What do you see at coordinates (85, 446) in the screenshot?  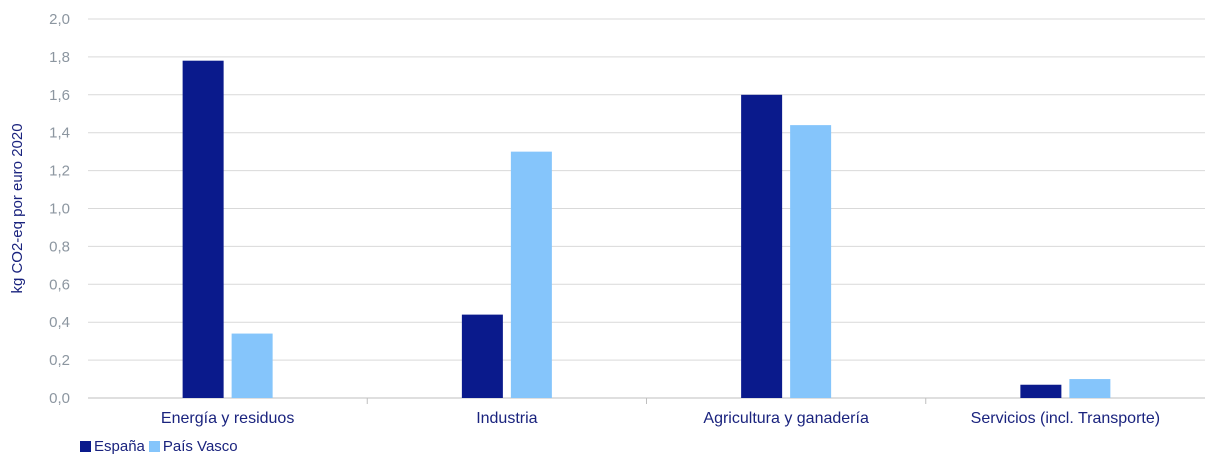 I see `legend-swatch-espana` at bounding box center [85, 446].